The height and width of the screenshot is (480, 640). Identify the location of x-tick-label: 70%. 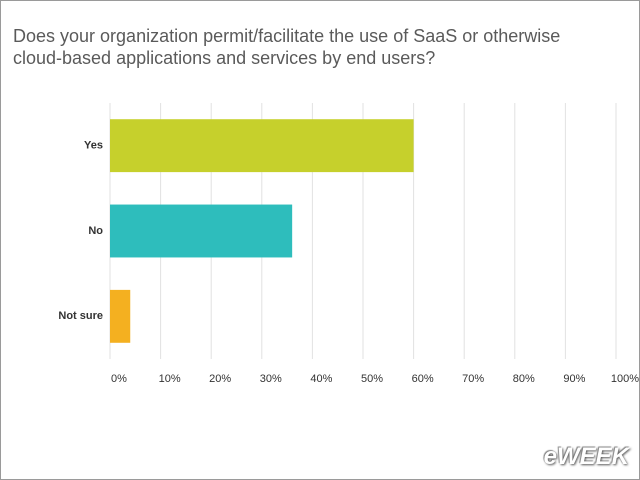
(473, 379).